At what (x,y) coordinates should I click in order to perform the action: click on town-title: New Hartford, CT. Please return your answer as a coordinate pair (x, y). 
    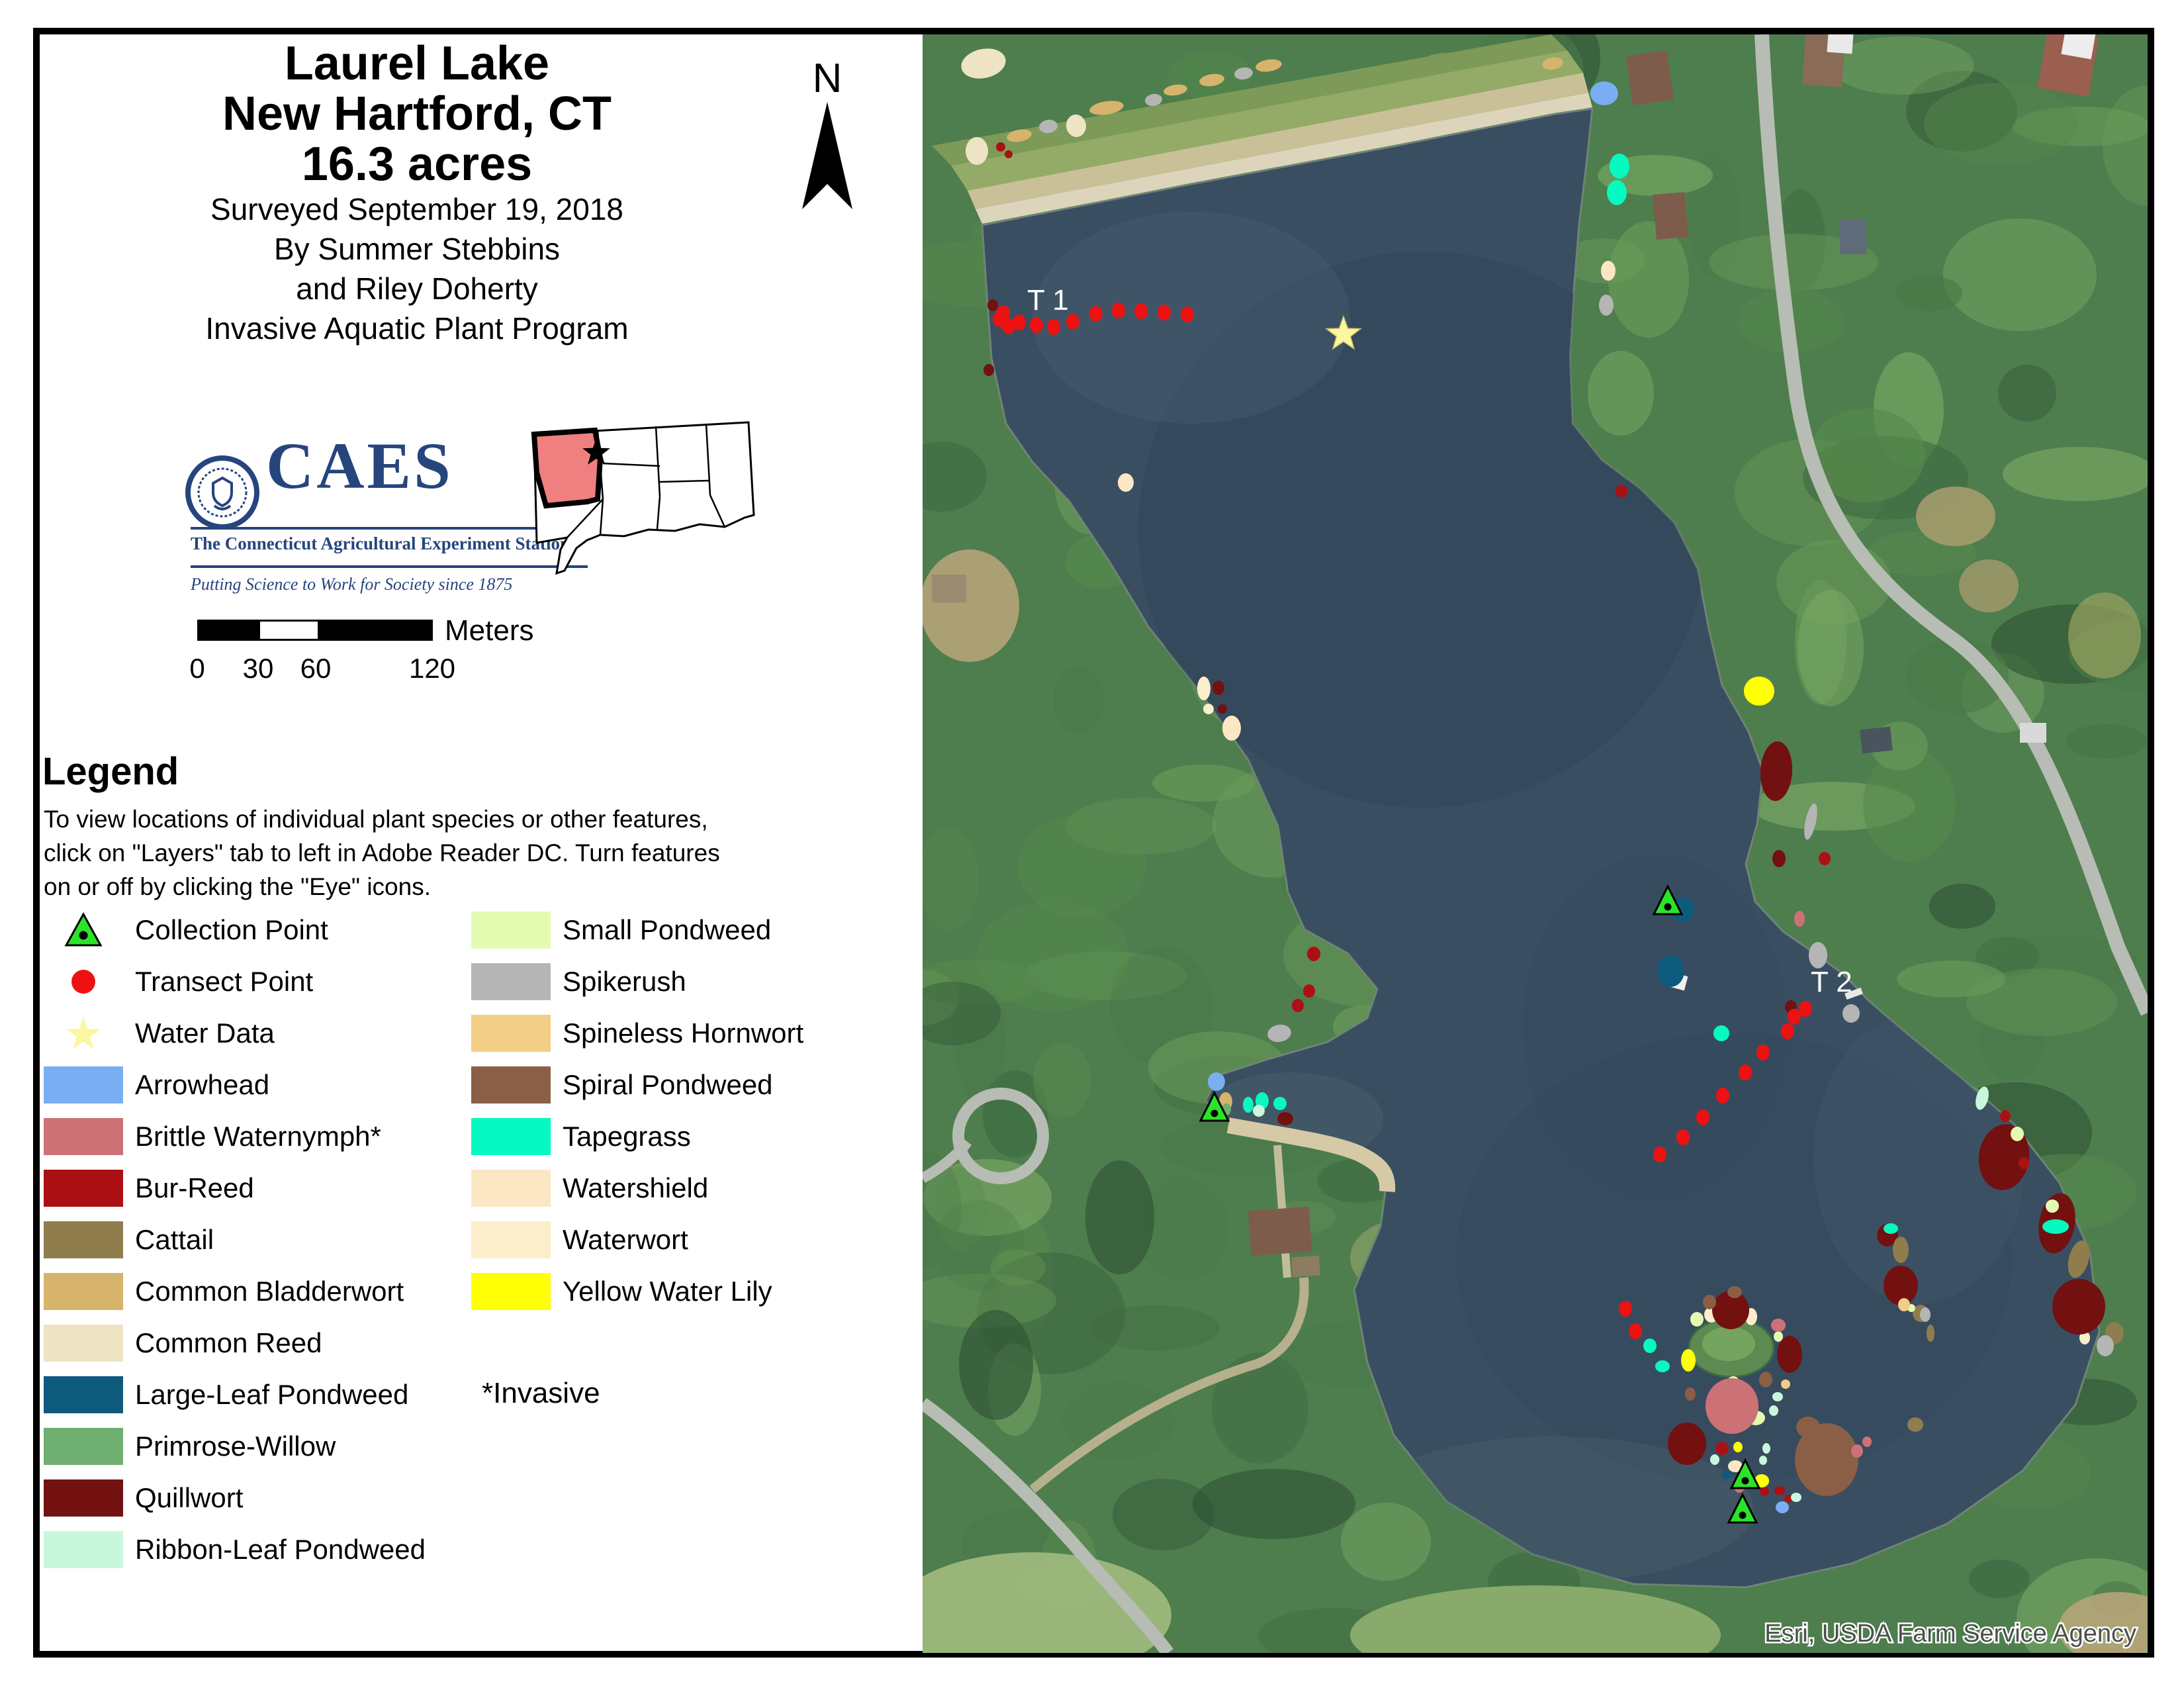
    Looking at the image, I should click on (417, 113).